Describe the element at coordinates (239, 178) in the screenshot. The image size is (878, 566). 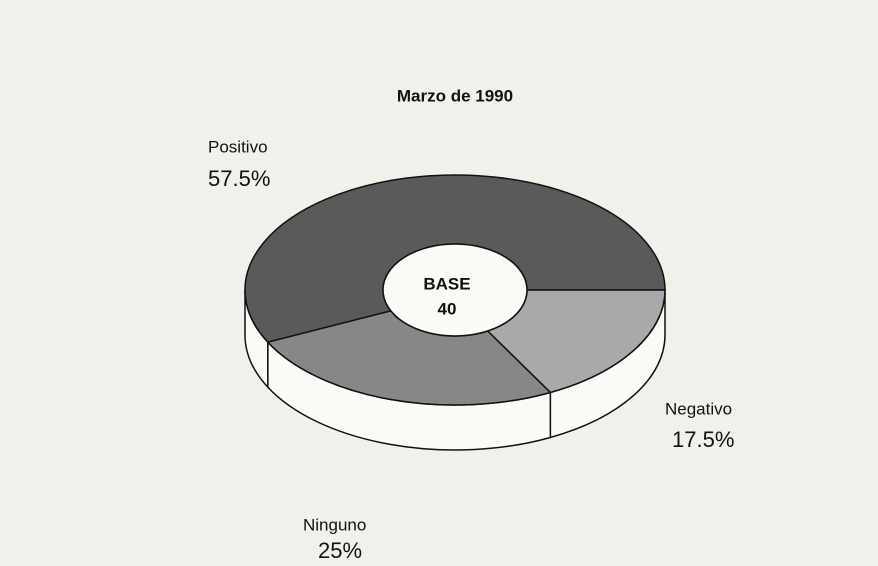
I see `slice-value-label: 57.5%` at that location.